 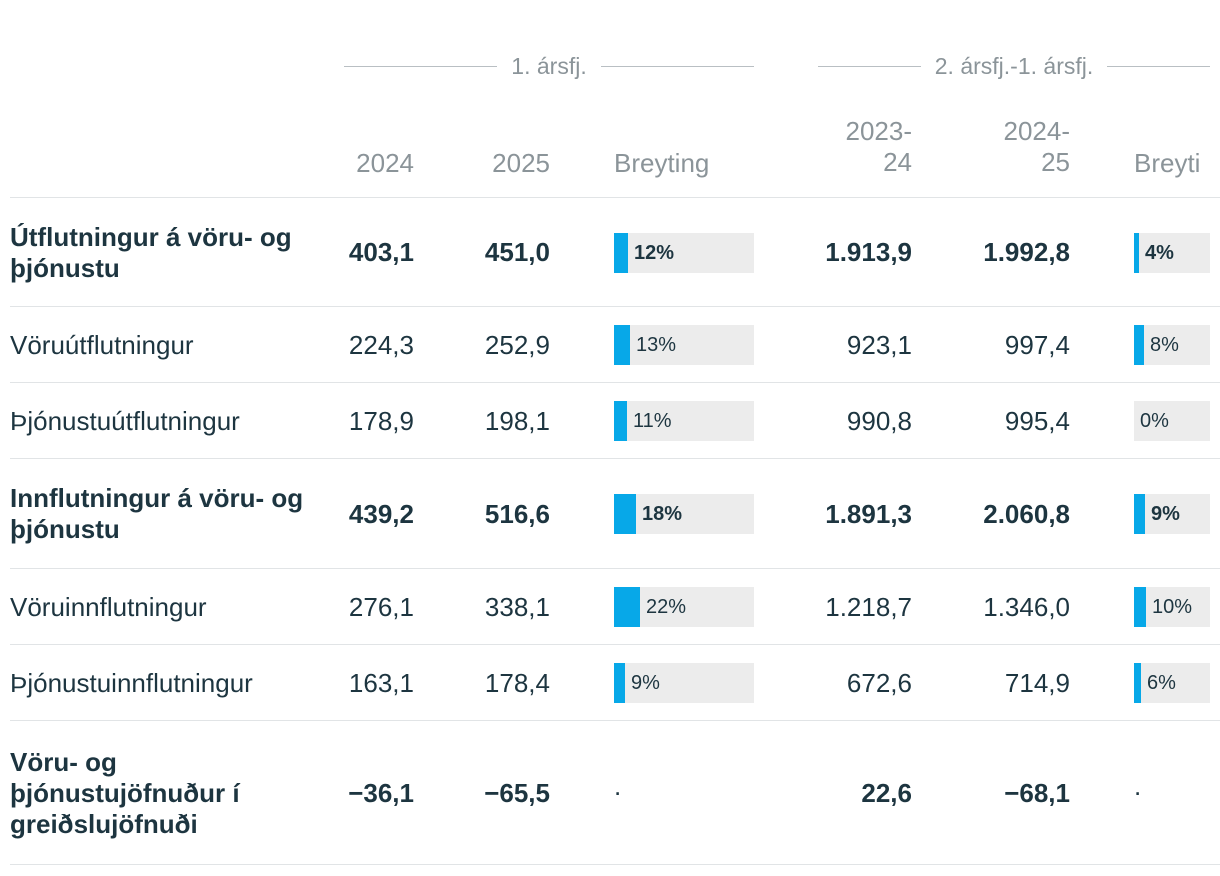 I want to click on value-v2023_24: 1.913,9, so click(x=868, y=252).